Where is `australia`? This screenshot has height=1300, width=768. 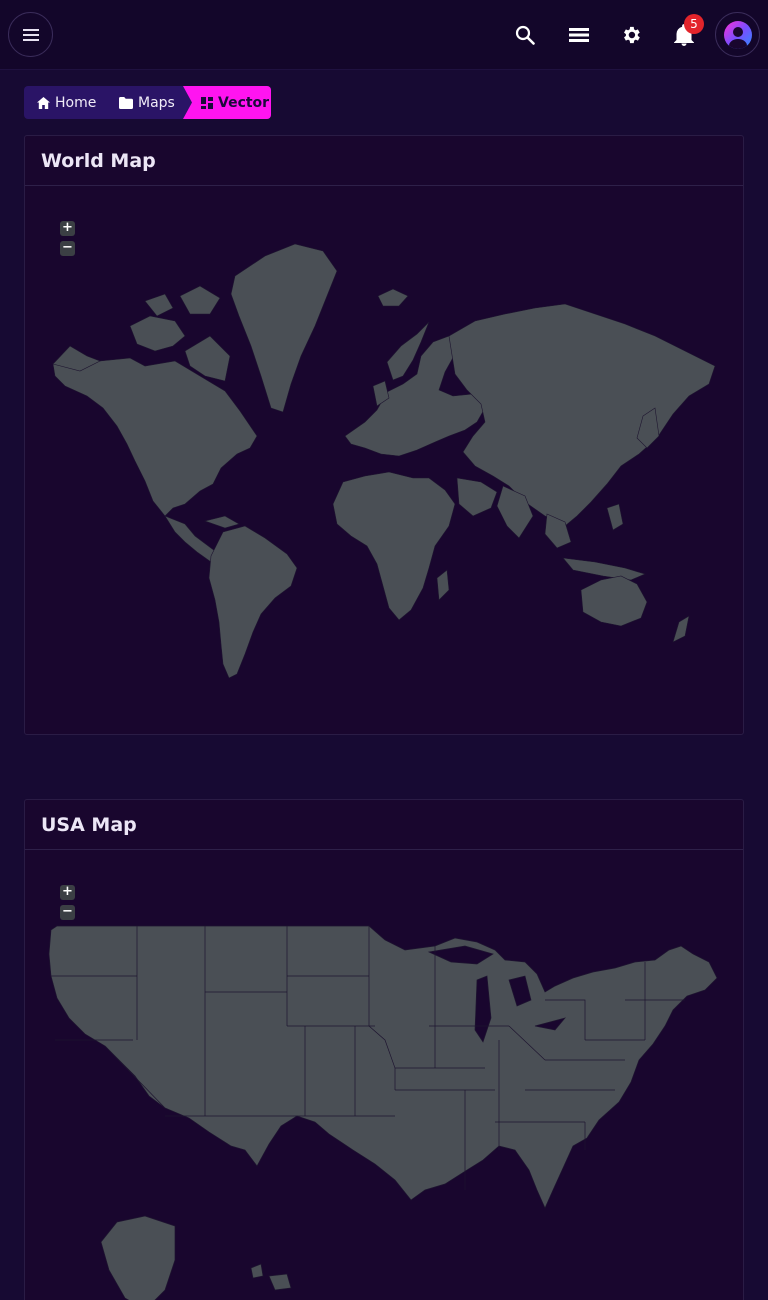
australia is located at coordinates (614, 601).